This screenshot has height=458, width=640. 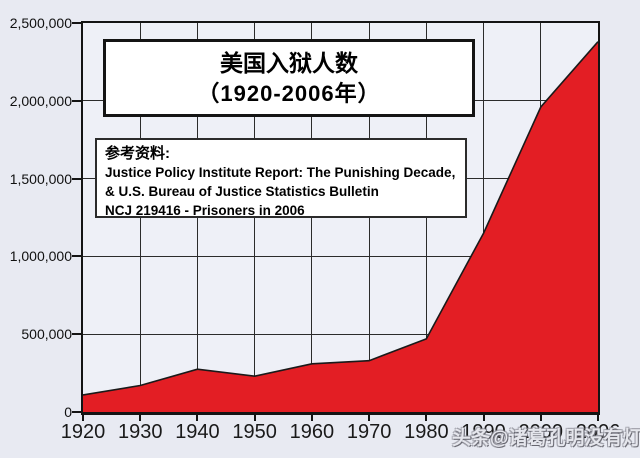 What do you see at coordinates (137, 153) in the screenshot?
I see `reference-heading: 参考资料:` at bounding box center [137, 153].